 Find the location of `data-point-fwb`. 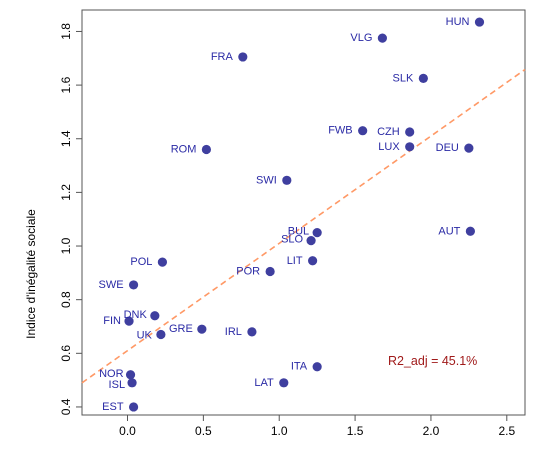

data-point-fwb is located at coordinates (363, 131).